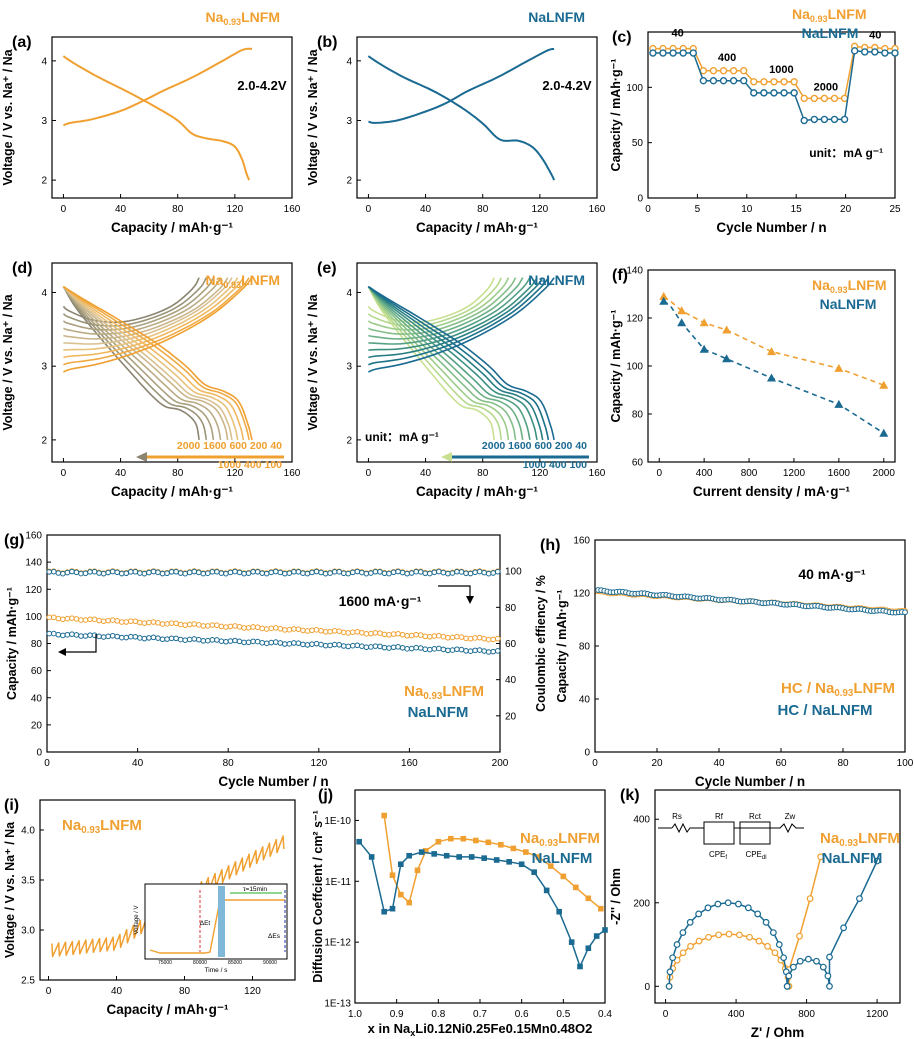  What do you see at coordinates (200, 963) in the screenshot?
I see `inset-x-tick: 80000` at bounding box center [200, 963].